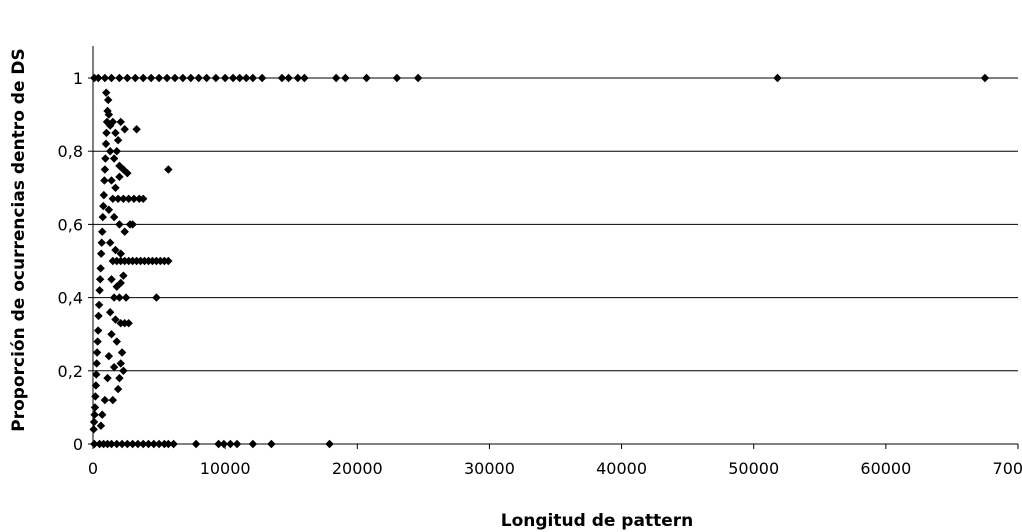  I want to click on x-tick-label: 10000, so click(225, 468).